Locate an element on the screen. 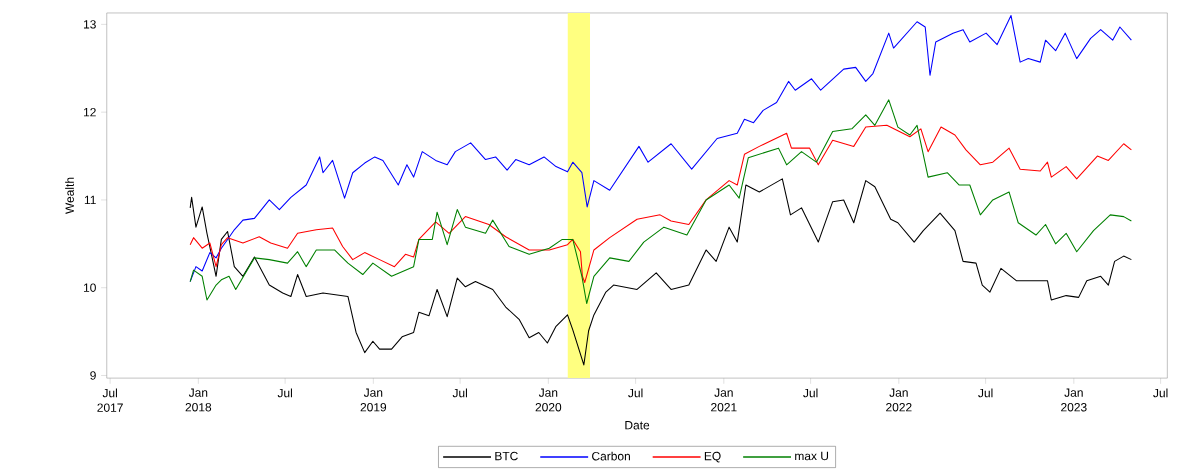 The image size is (1185, 472). legend-label: Carbon is located at coordinates (611, 456).